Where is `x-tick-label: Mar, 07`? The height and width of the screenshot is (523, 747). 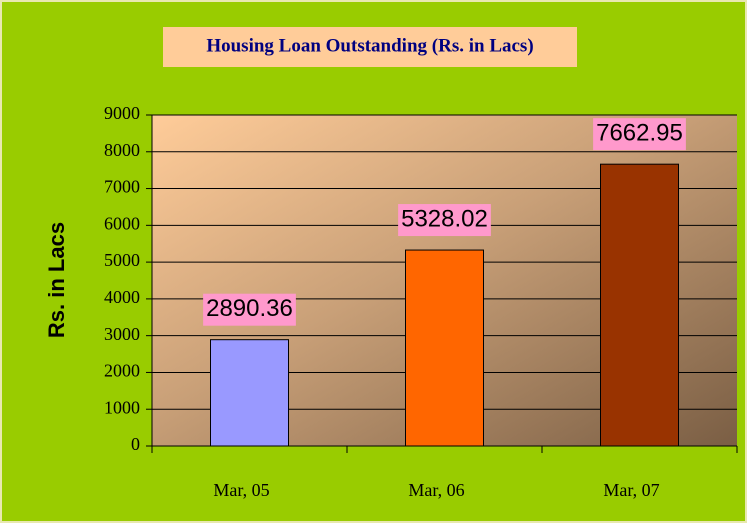
x-tick-label: Mar, 07 is located at coordinates (631, 490).